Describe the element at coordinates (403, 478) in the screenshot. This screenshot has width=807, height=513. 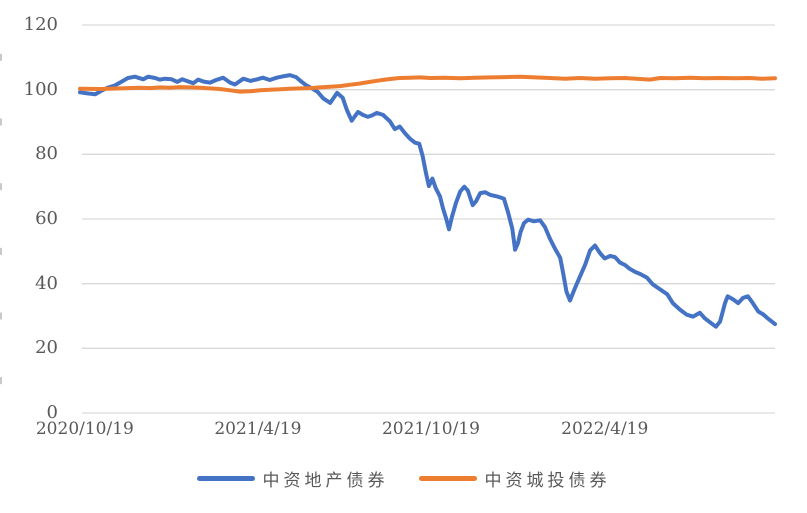
I see `legend: 中资地产债券 中资城投债券` at that location.